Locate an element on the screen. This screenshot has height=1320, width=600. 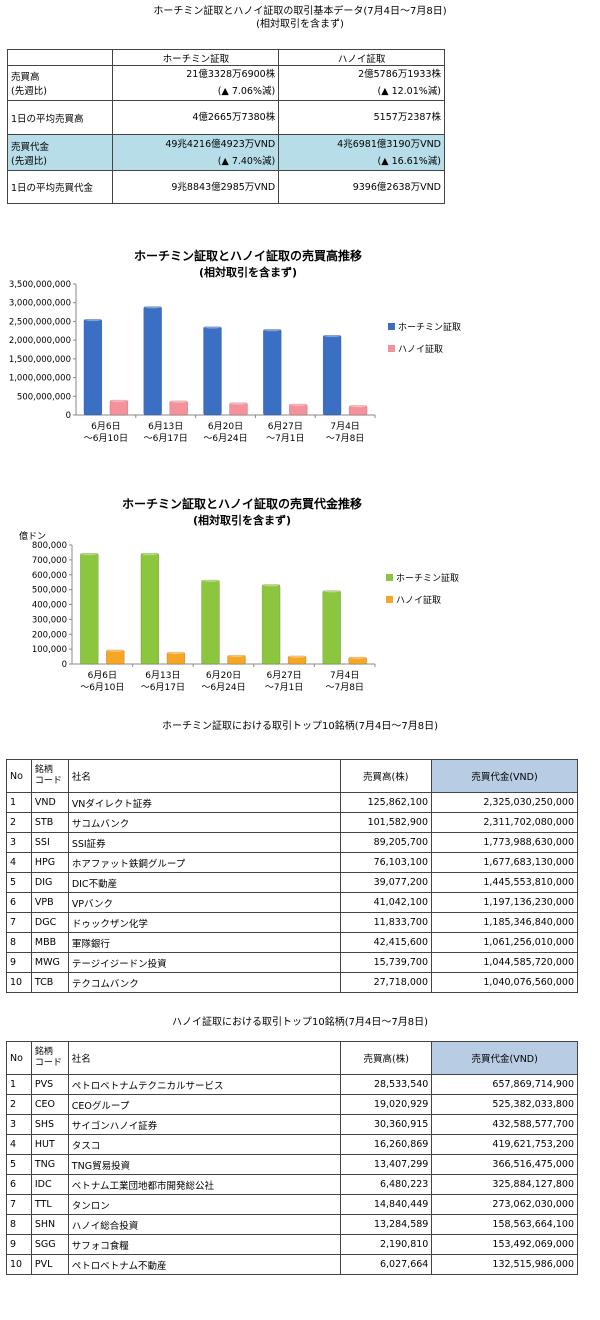
y-tick-label: 100,000 is located at coordinates (49, 650).